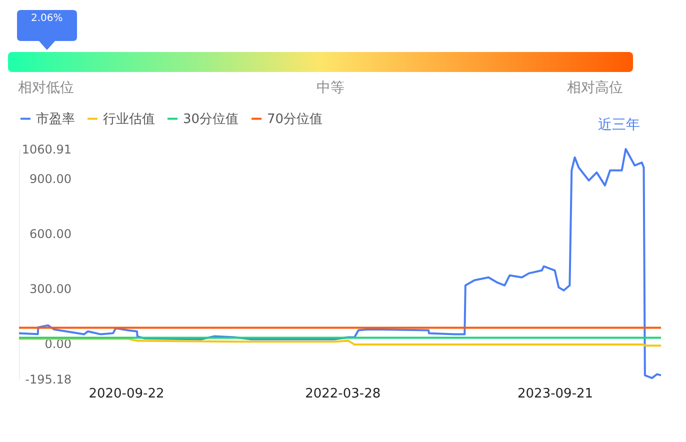 The width and height of the screenshot is (686, 442). I want to click on x-tick-label: 2022-03-28, so click(343, 394).